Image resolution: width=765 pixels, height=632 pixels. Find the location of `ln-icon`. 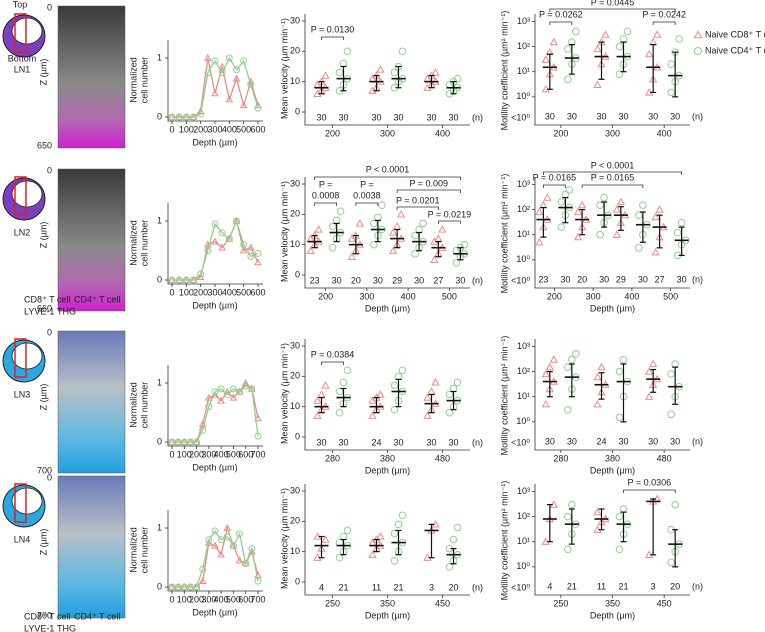

ln-icon is located at coordinates (24, 505).